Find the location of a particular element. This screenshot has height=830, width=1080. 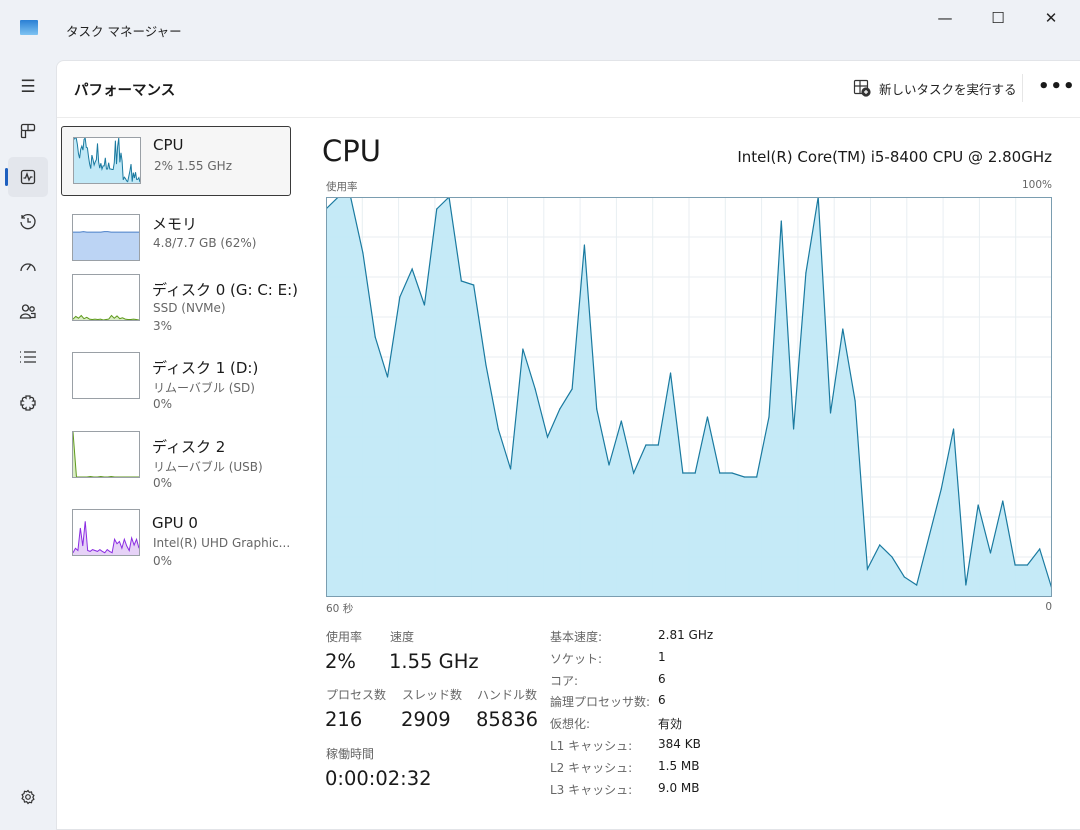

resource-item: ディスク 2 リムーバブル (USB) 0% is located at coordinates (176, 462).